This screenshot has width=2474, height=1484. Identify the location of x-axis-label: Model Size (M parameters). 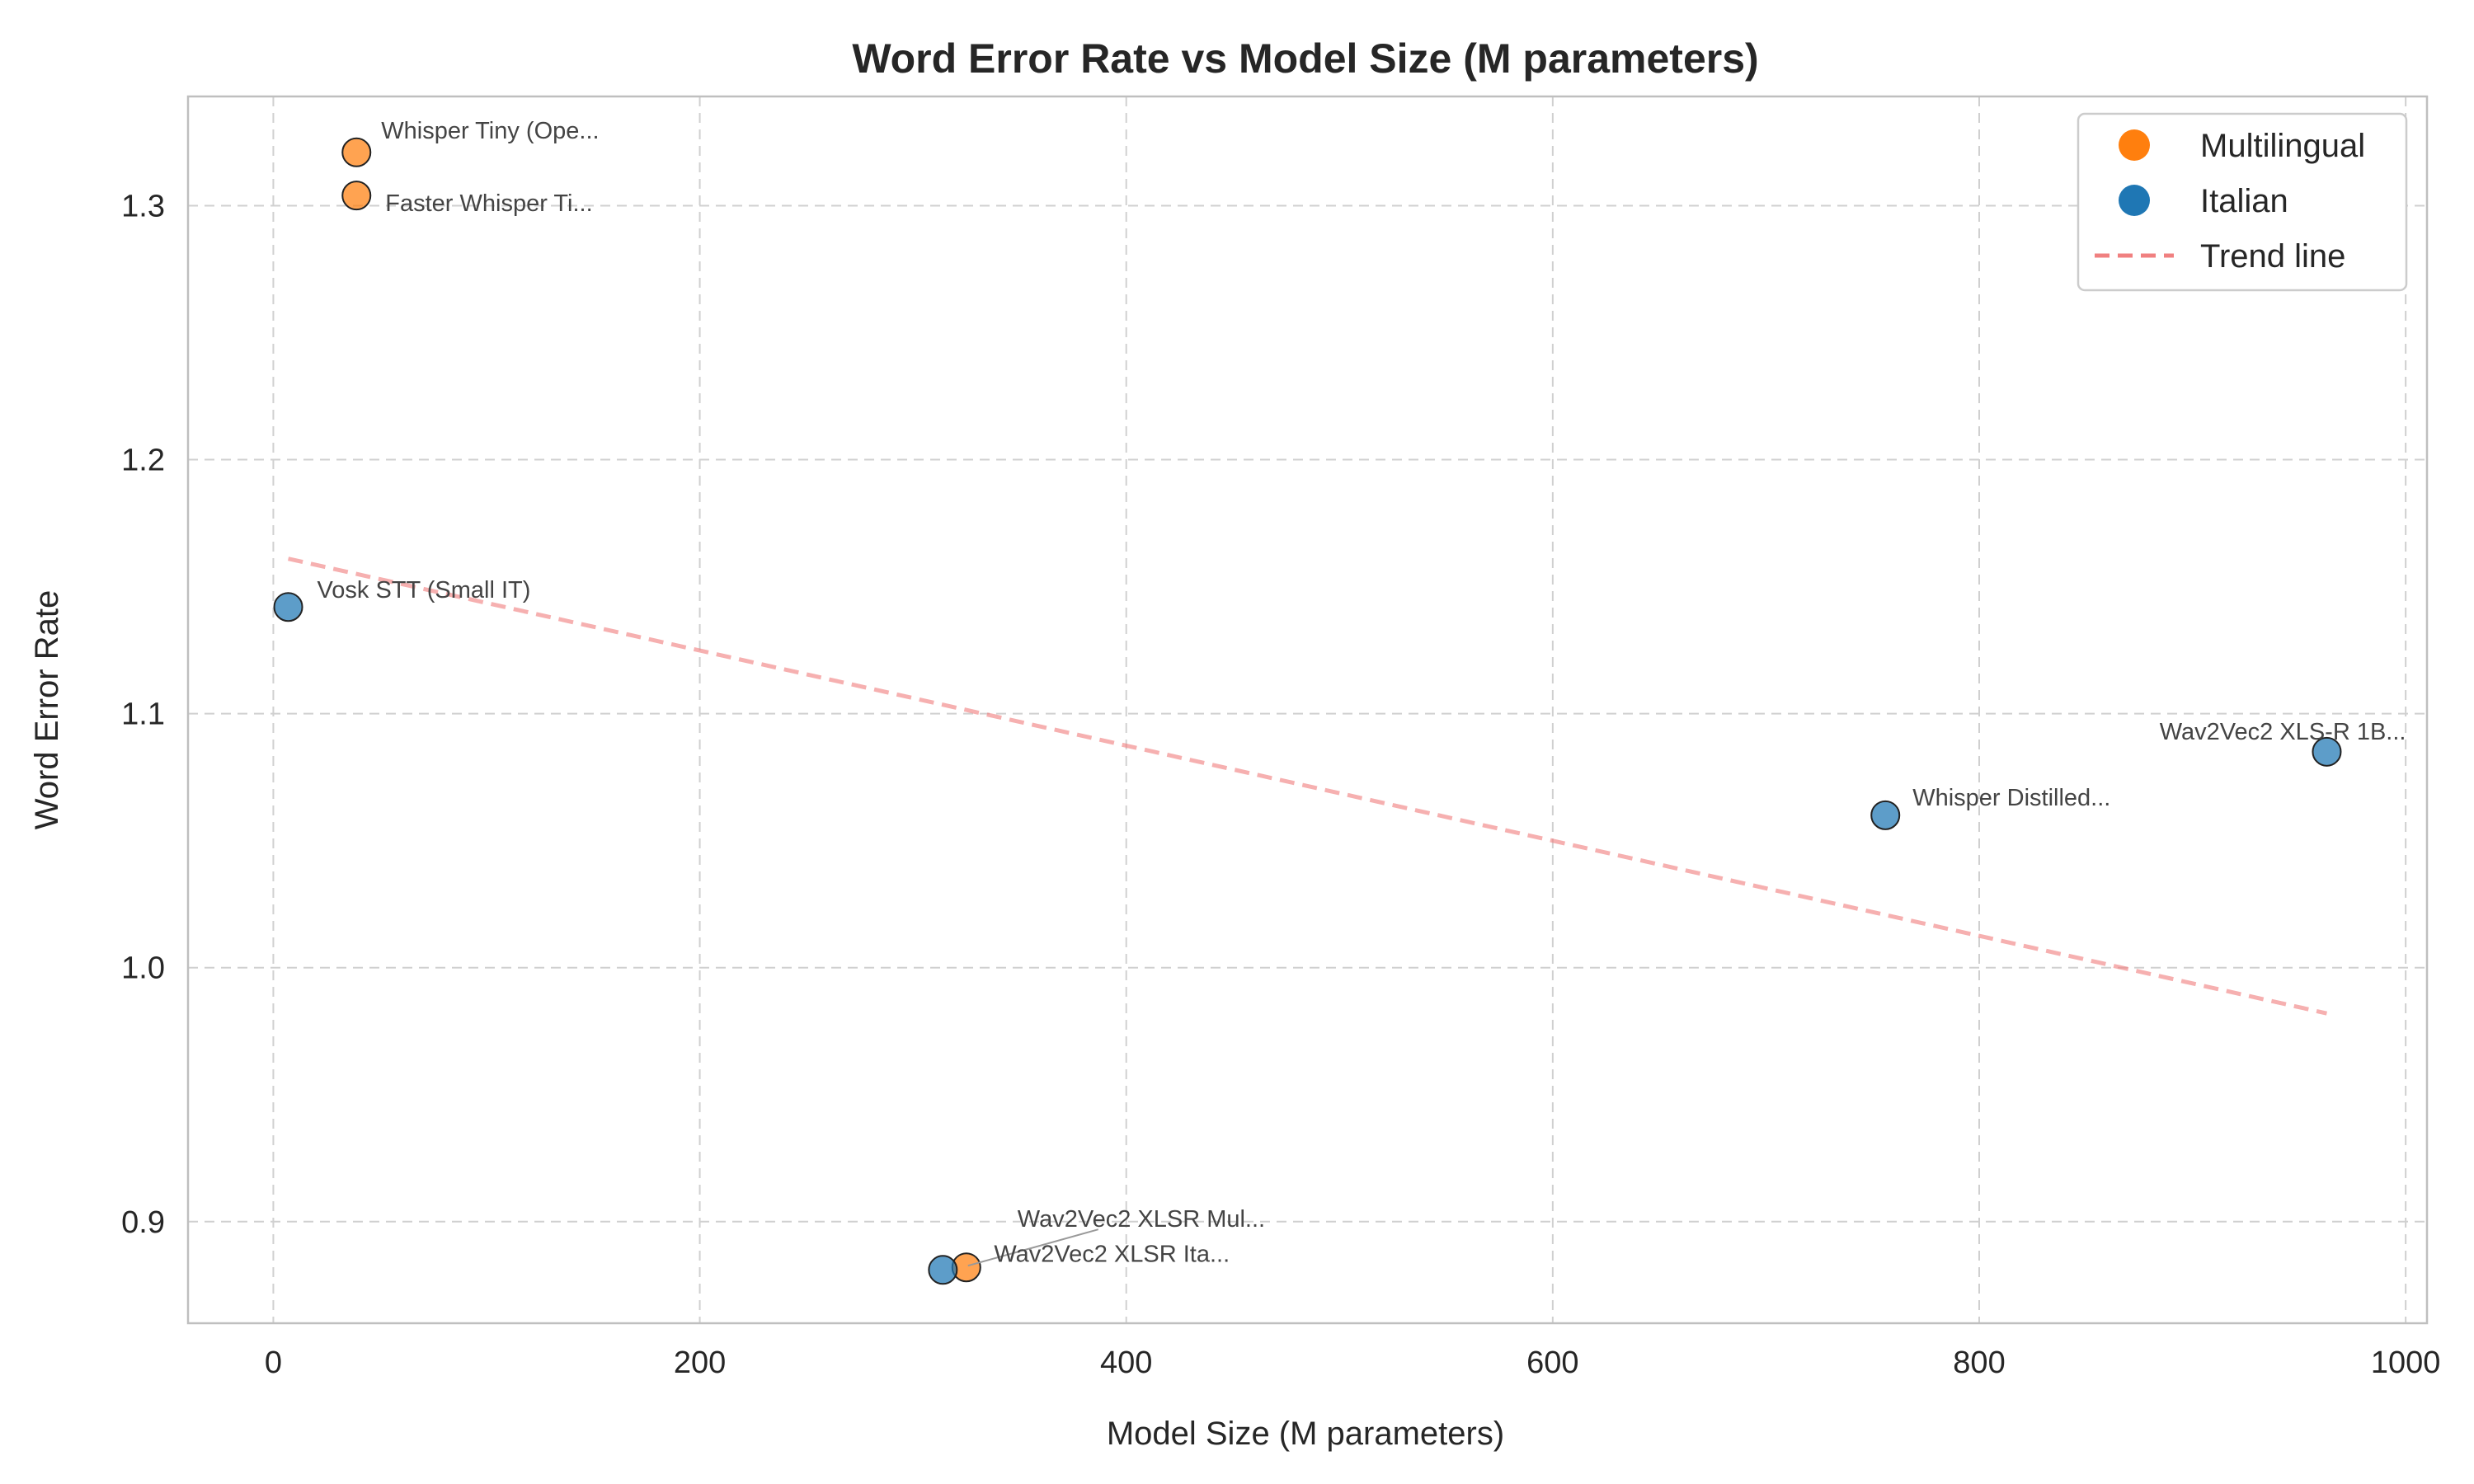
(1305, 1434).